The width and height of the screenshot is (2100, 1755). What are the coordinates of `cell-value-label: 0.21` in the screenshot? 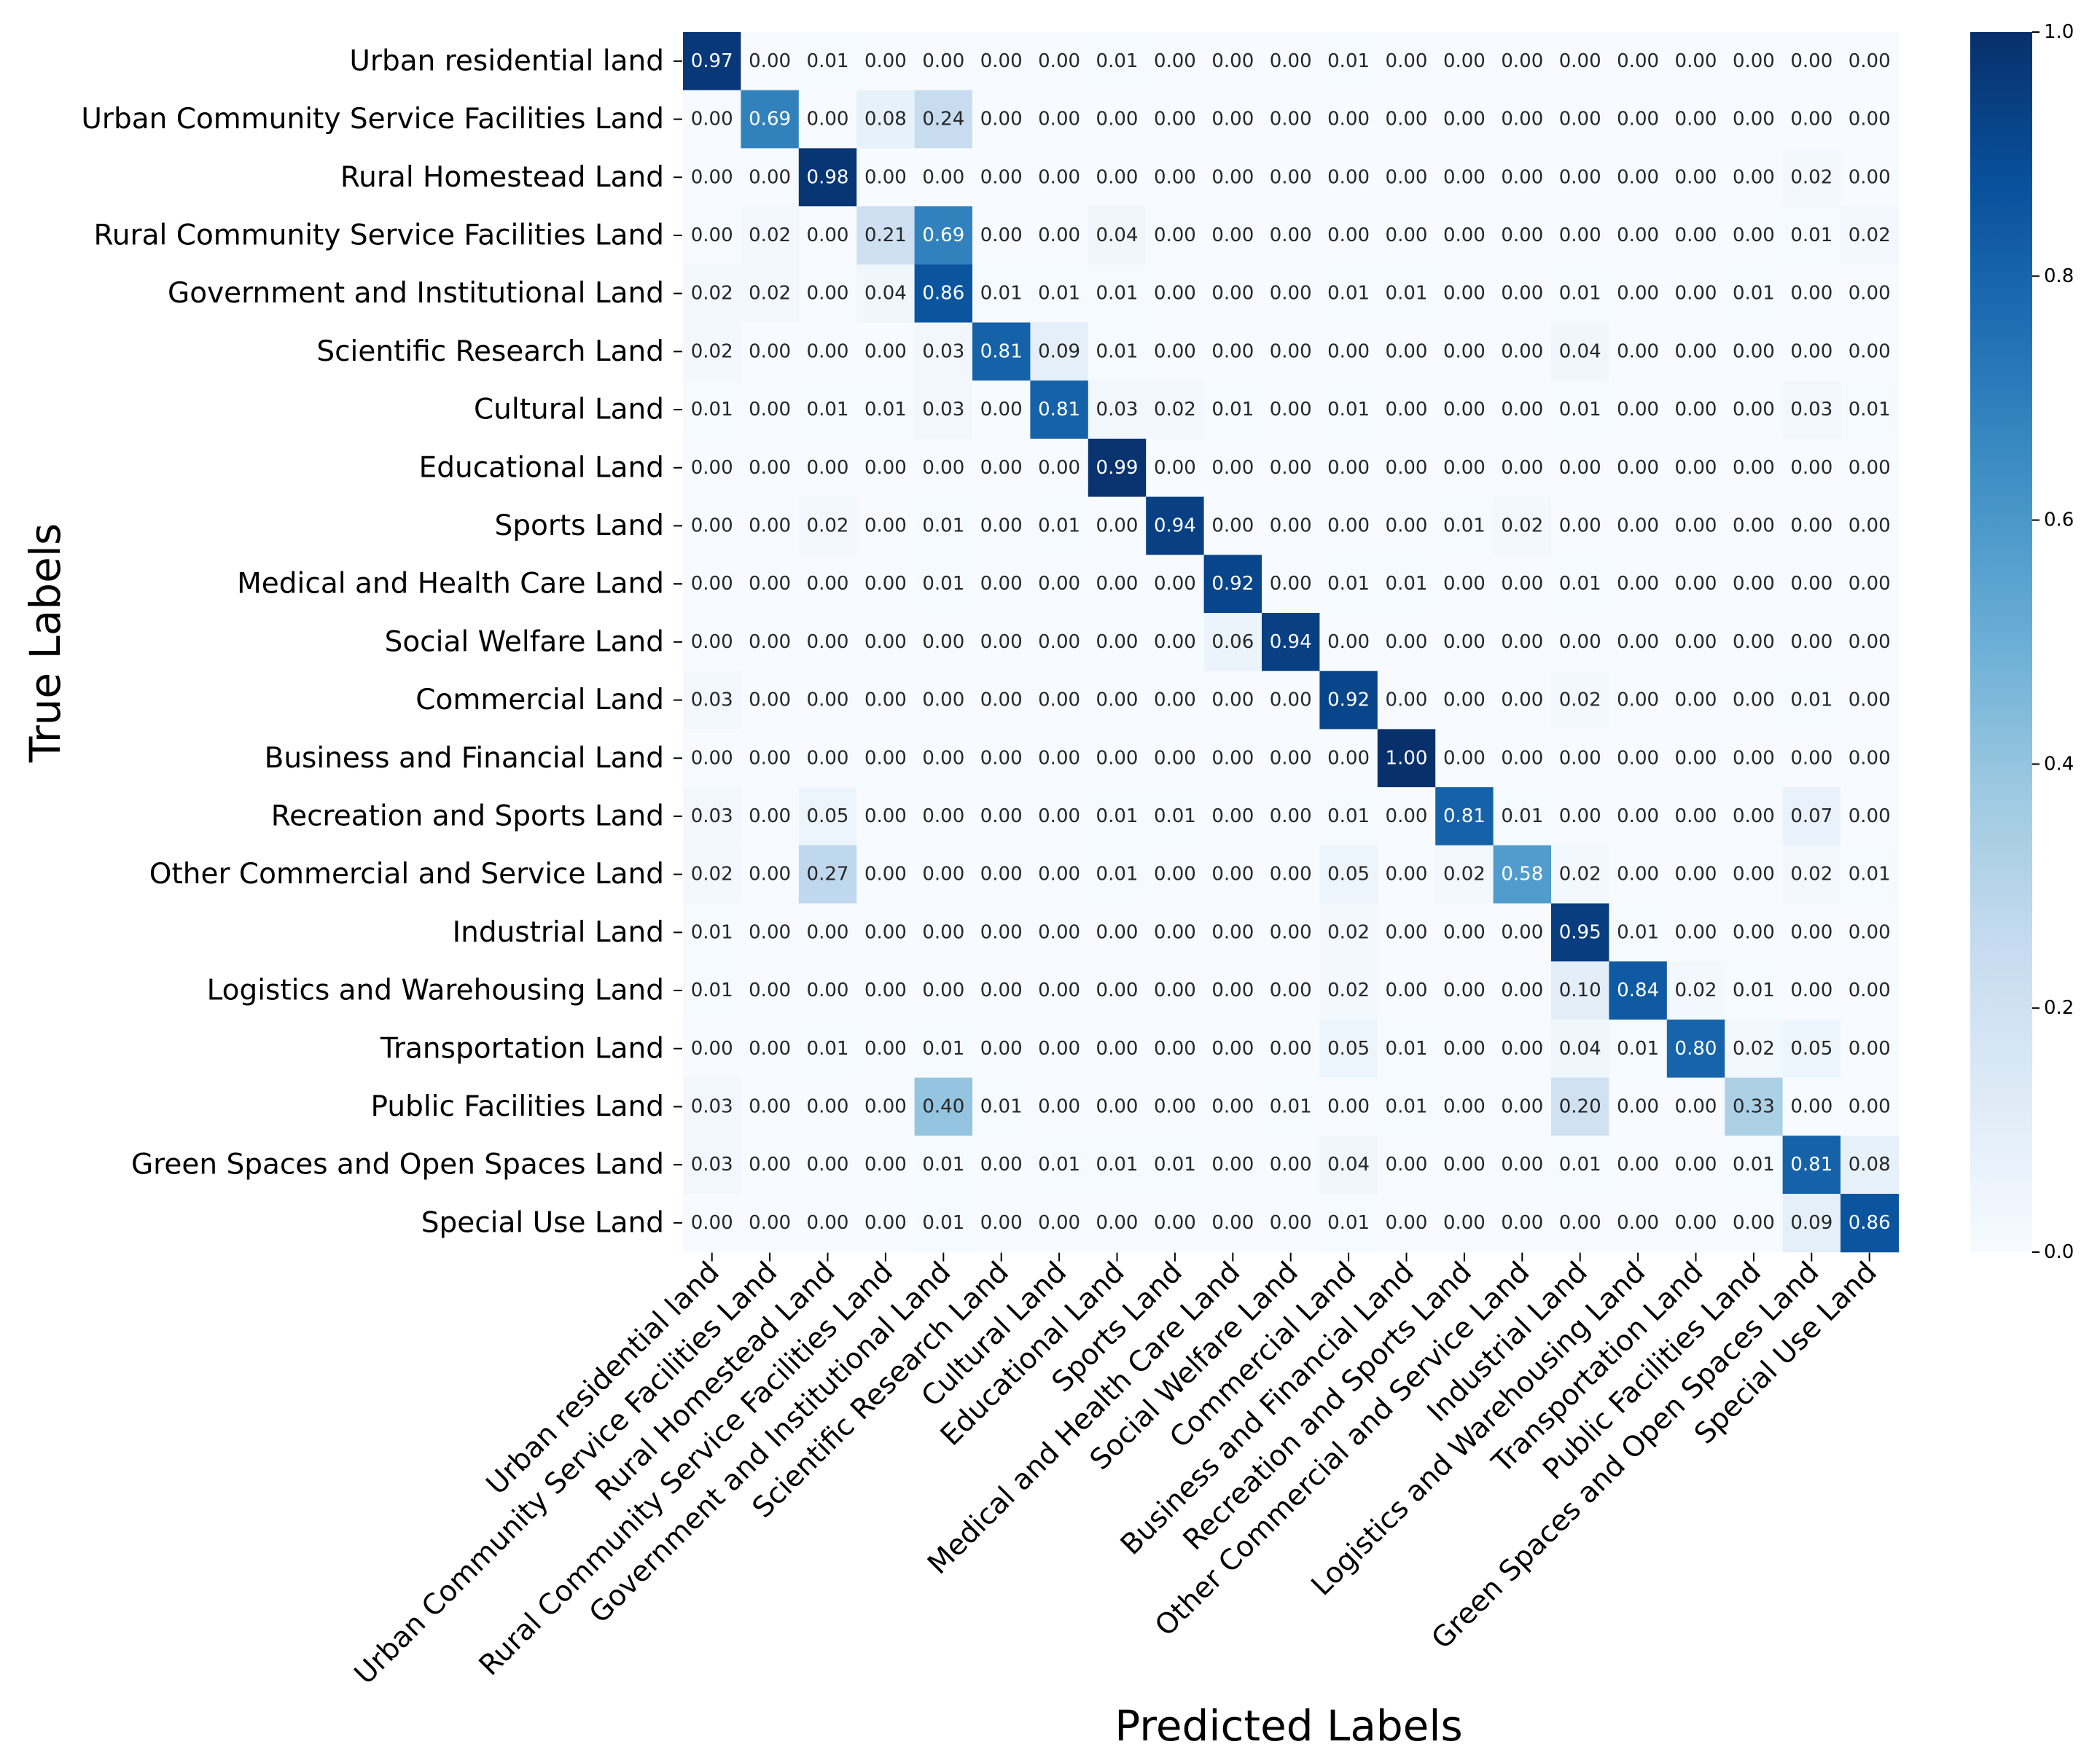 It's located at (885, 235).